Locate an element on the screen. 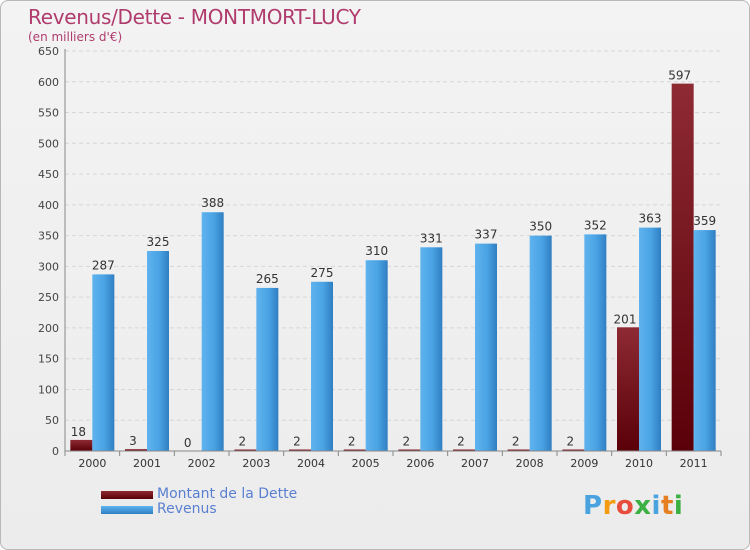  y-tick-label: 200 is located at coordinates (48, 328).